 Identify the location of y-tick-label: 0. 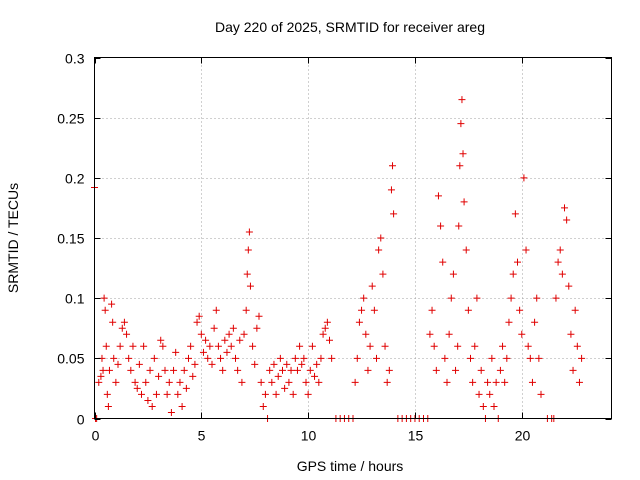
(81, 420).